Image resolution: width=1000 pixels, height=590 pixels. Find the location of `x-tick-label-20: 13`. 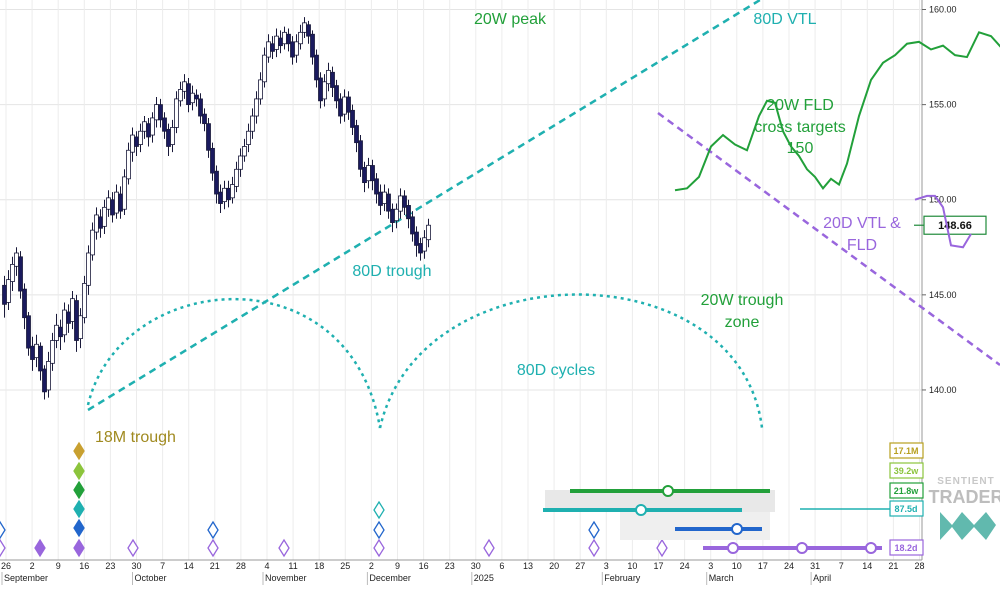

x-tick-label-20: 13 is located at coordinates (528, 566).